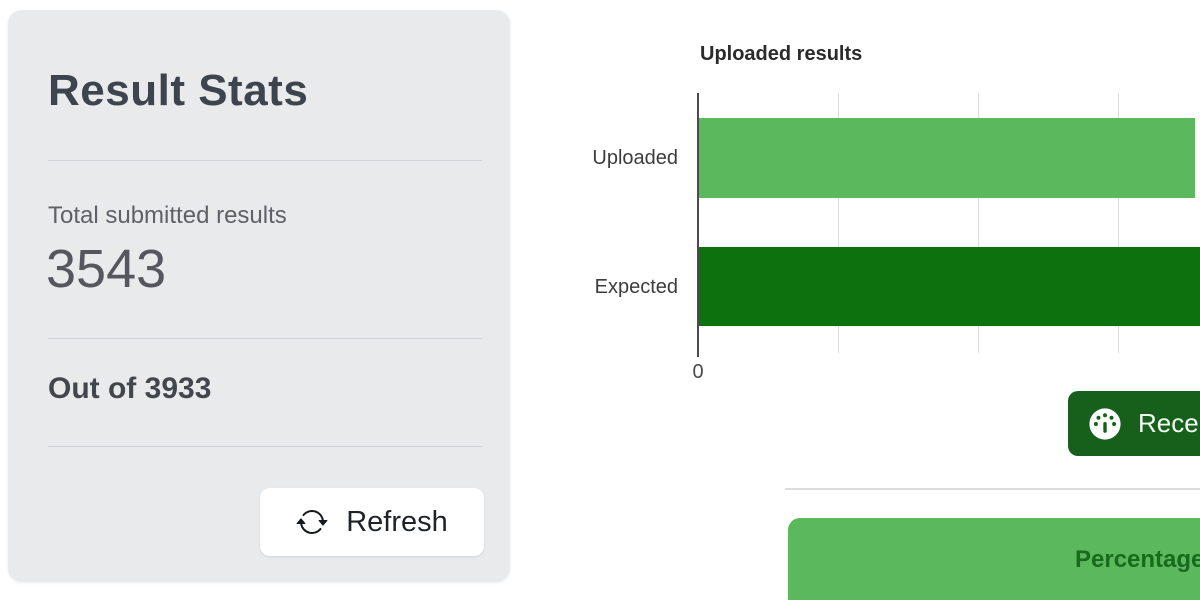 The height and width of the screenshot is (600, 1200). I want to click on total-submitted-value: 3543, so click(106, 269).